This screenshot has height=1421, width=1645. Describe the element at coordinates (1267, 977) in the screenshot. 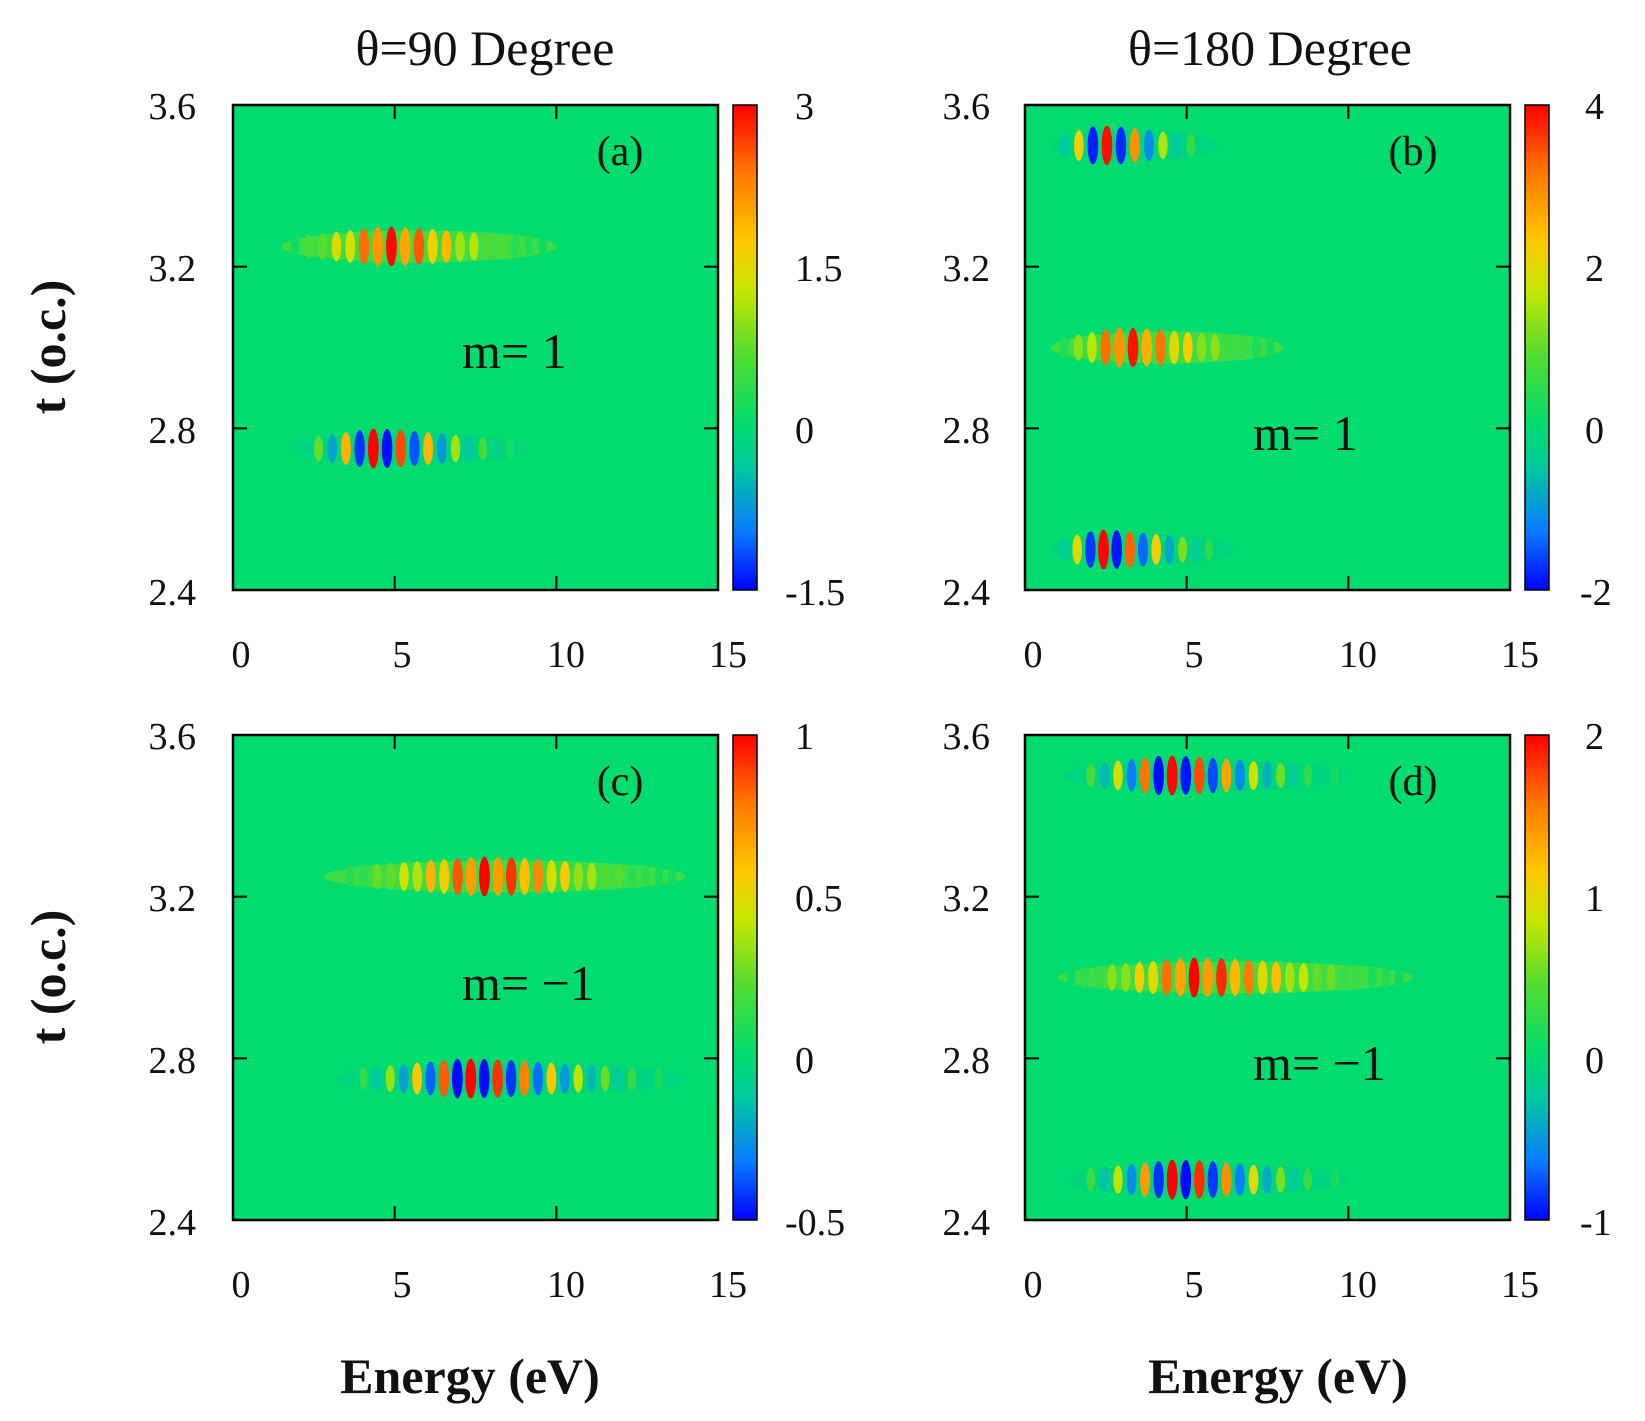

I see `panel-d-ticks` at that location.